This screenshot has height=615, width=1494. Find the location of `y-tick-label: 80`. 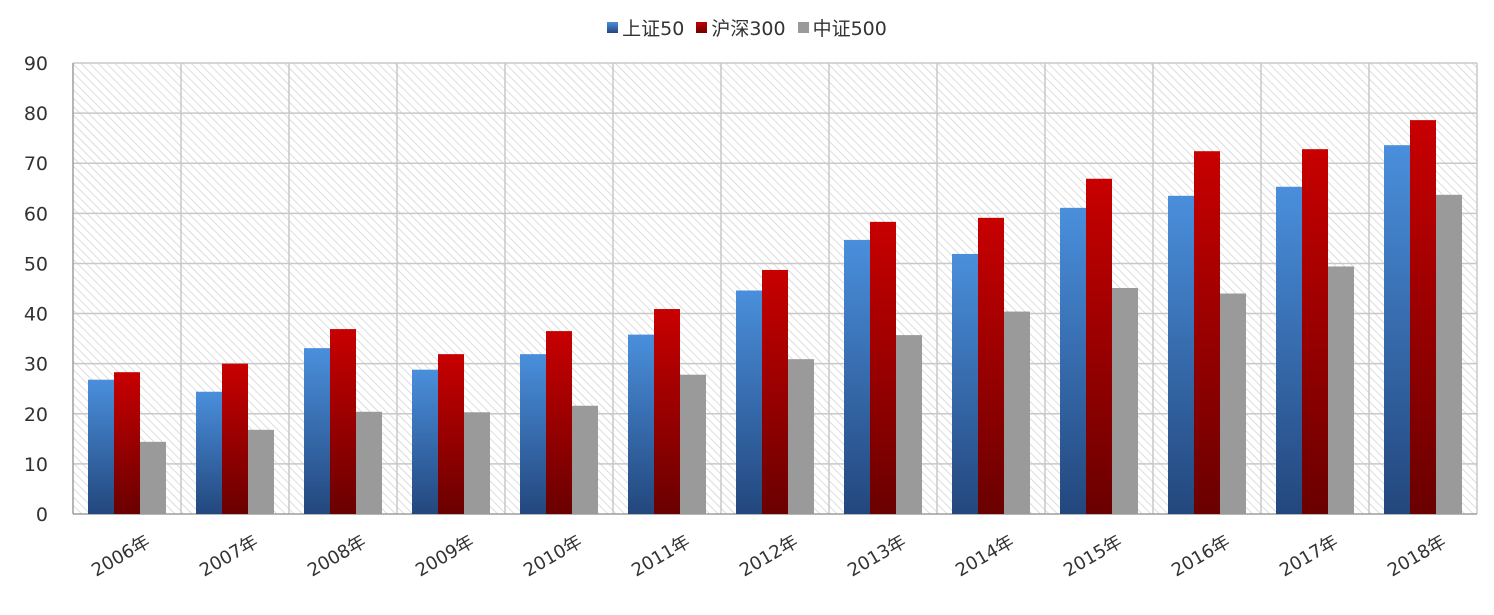

y-tick-label: 80 is located at coordinates (36, 114).